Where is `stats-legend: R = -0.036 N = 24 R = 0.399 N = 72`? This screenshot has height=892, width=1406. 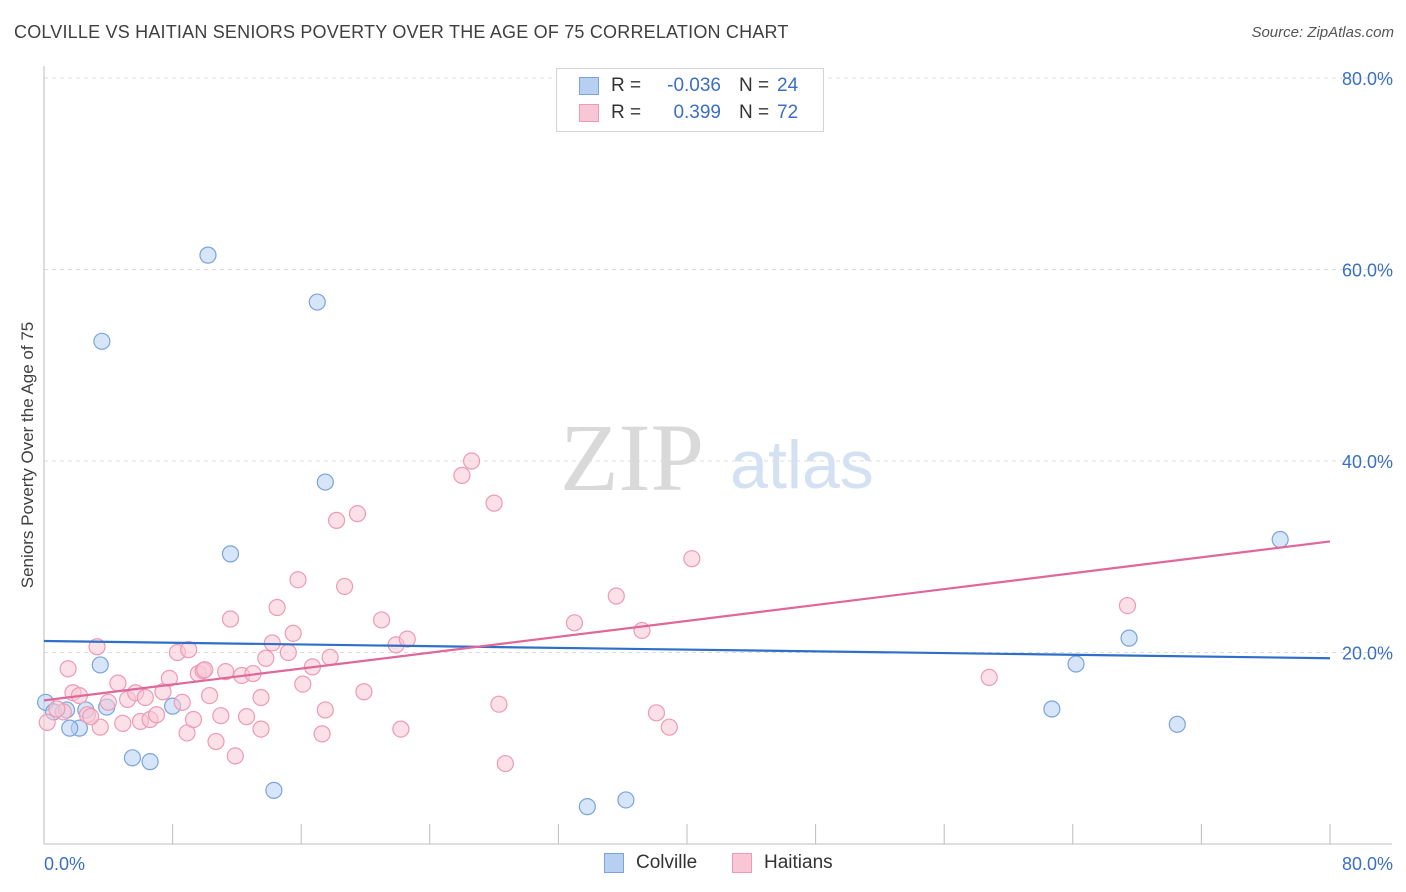 stats-legend: R = -0.036 N = 24 R = 0.399 N = 72 is located at coordinates (690, 100).